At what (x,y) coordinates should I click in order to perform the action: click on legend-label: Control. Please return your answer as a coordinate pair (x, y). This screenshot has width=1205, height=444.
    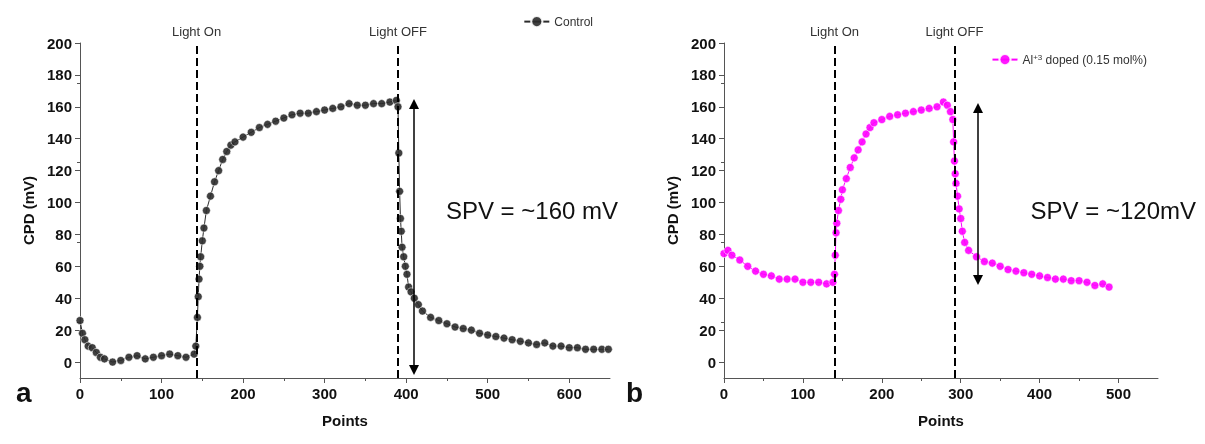
    Looking at the image, I should click on (573, 21).